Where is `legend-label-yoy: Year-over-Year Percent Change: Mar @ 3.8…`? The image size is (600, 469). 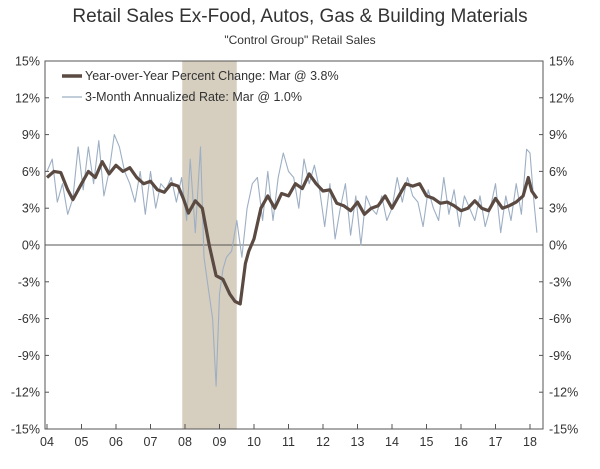 legend-label-yoy: Year-over-Year Percent Change: Mar @ 3.8… is located at coordinates (212, 76).